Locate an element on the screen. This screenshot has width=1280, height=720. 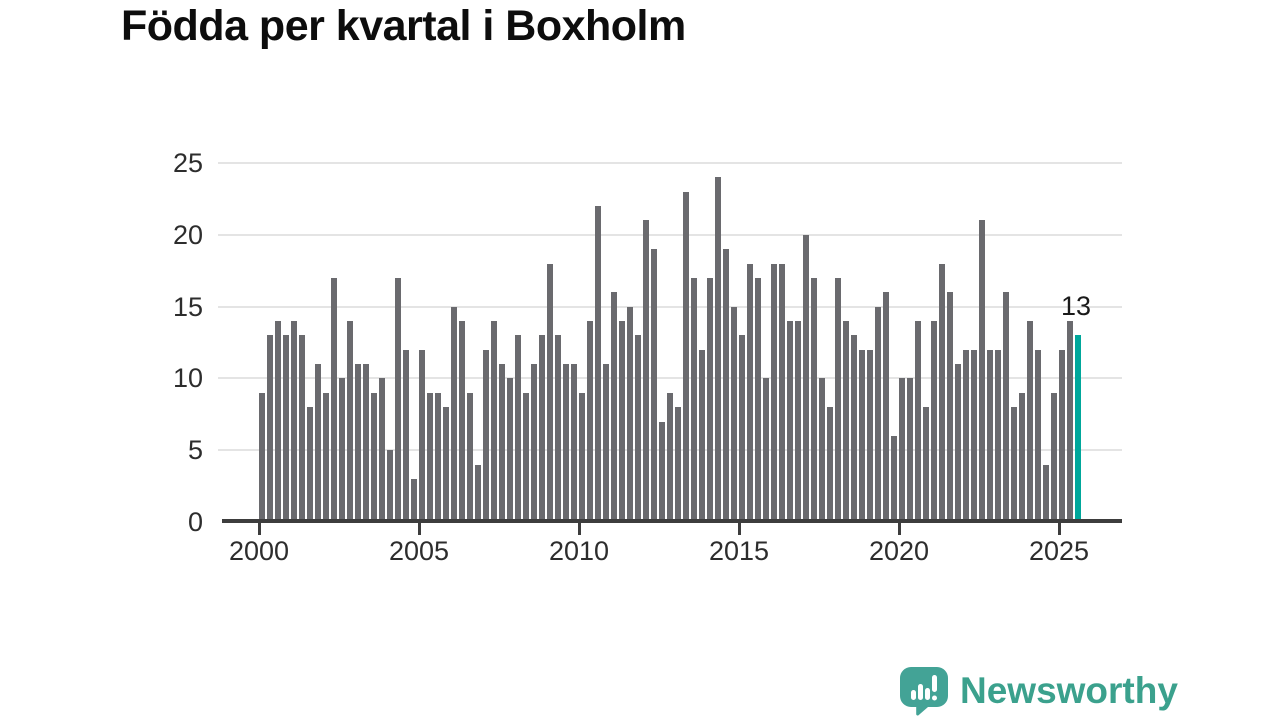
y-tick-label-25: 25 is located at coordinates (187, 163).